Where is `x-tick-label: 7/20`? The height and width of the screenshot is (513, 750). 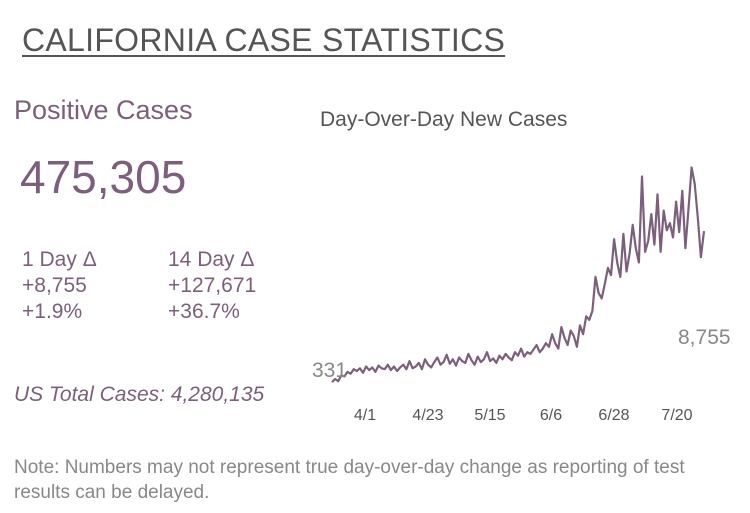
x-tick-label: 7/20 is located at coordinates (676, 415).